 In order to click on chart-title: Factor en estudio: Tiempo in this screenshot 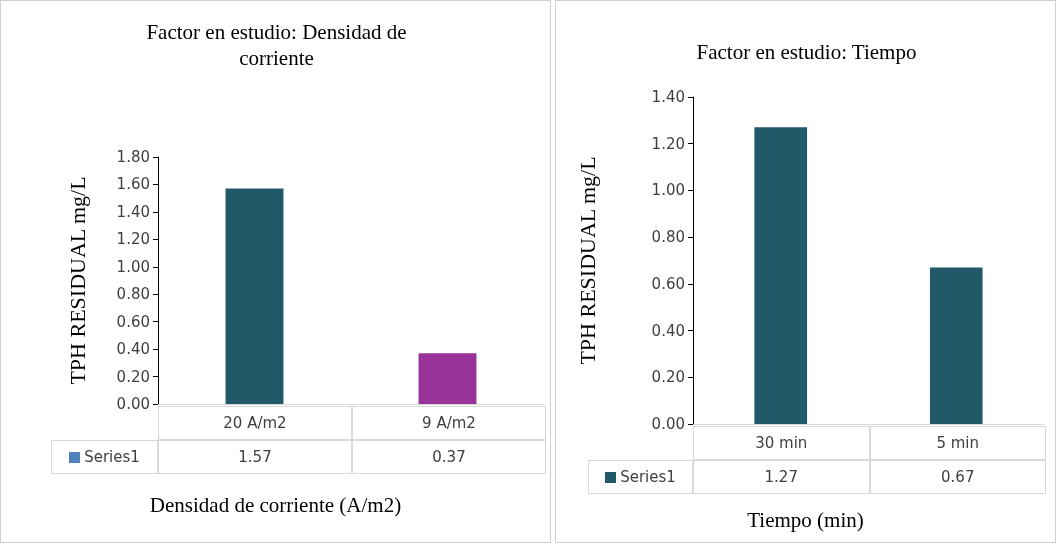, I will do `click(806, 52)`.